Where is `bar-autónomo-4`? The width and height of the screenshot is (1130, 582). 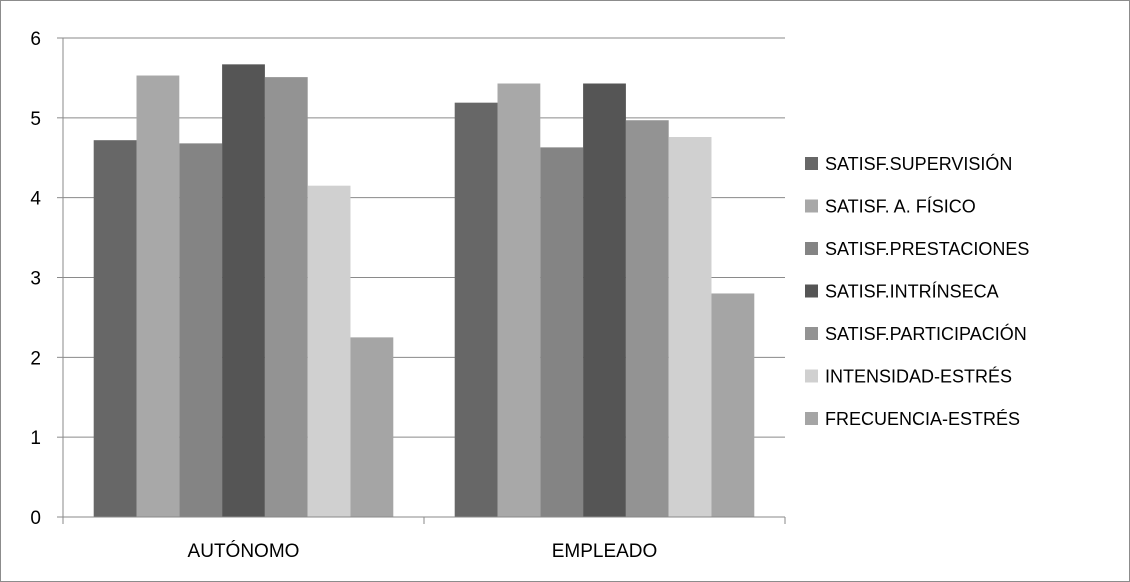
bar-autónomo-4 is located at coordinates (286, 297).